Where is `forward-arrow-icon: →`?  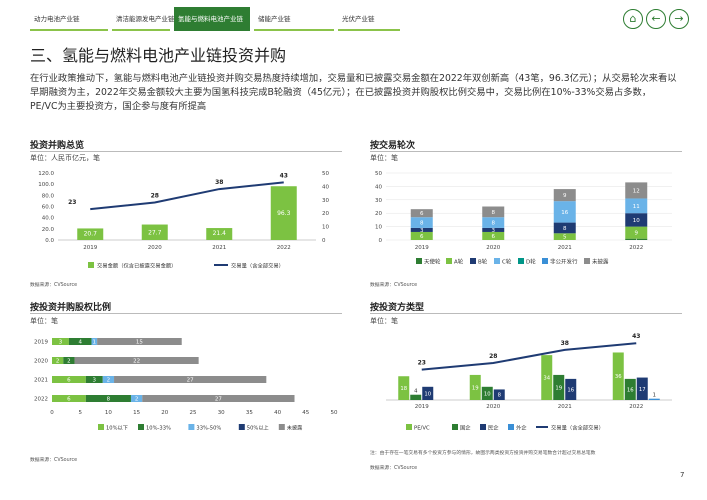
forward-arrow-icon: → is located at coordinates (679, 19).